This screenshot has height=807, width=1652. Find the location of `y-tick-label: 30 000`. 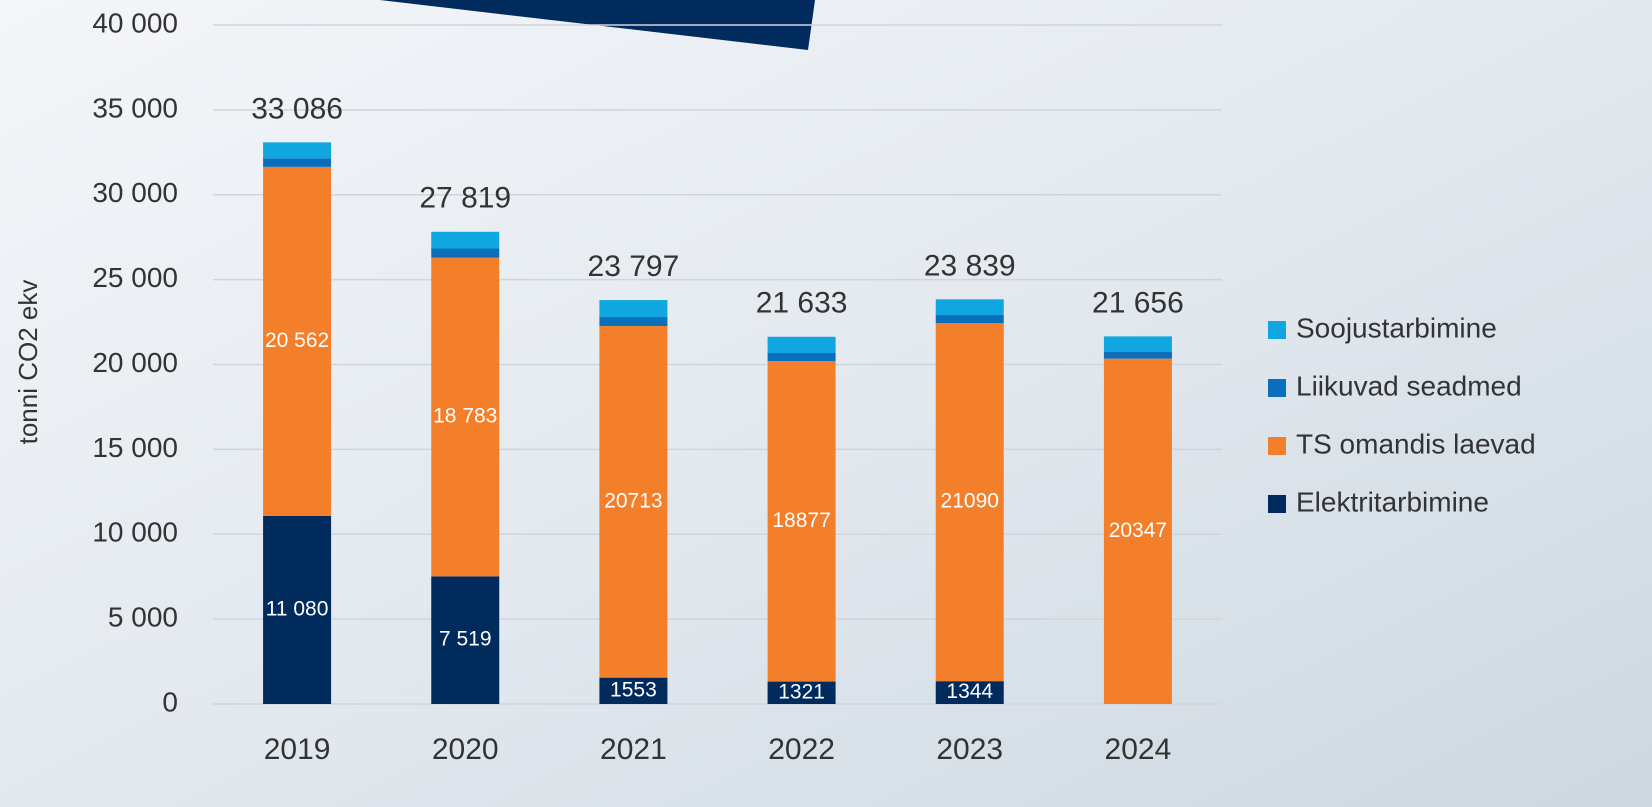

y-tick-label: 30 000 is located at coordinates (135, 192).